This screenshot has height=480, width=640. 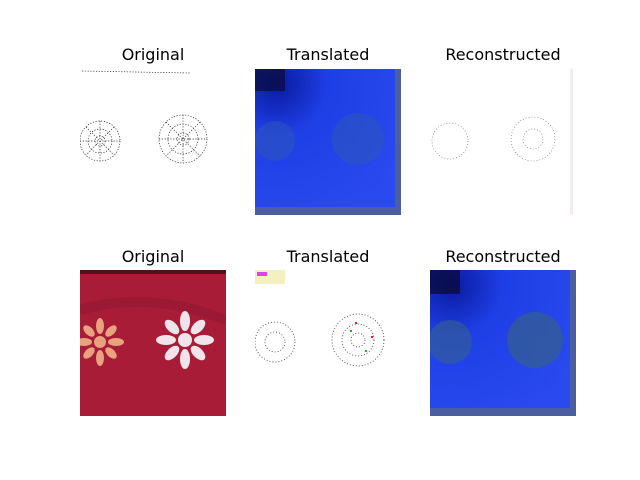 I want to click on image-row1-reconstructed-sketch, so click(x=503, y=142).